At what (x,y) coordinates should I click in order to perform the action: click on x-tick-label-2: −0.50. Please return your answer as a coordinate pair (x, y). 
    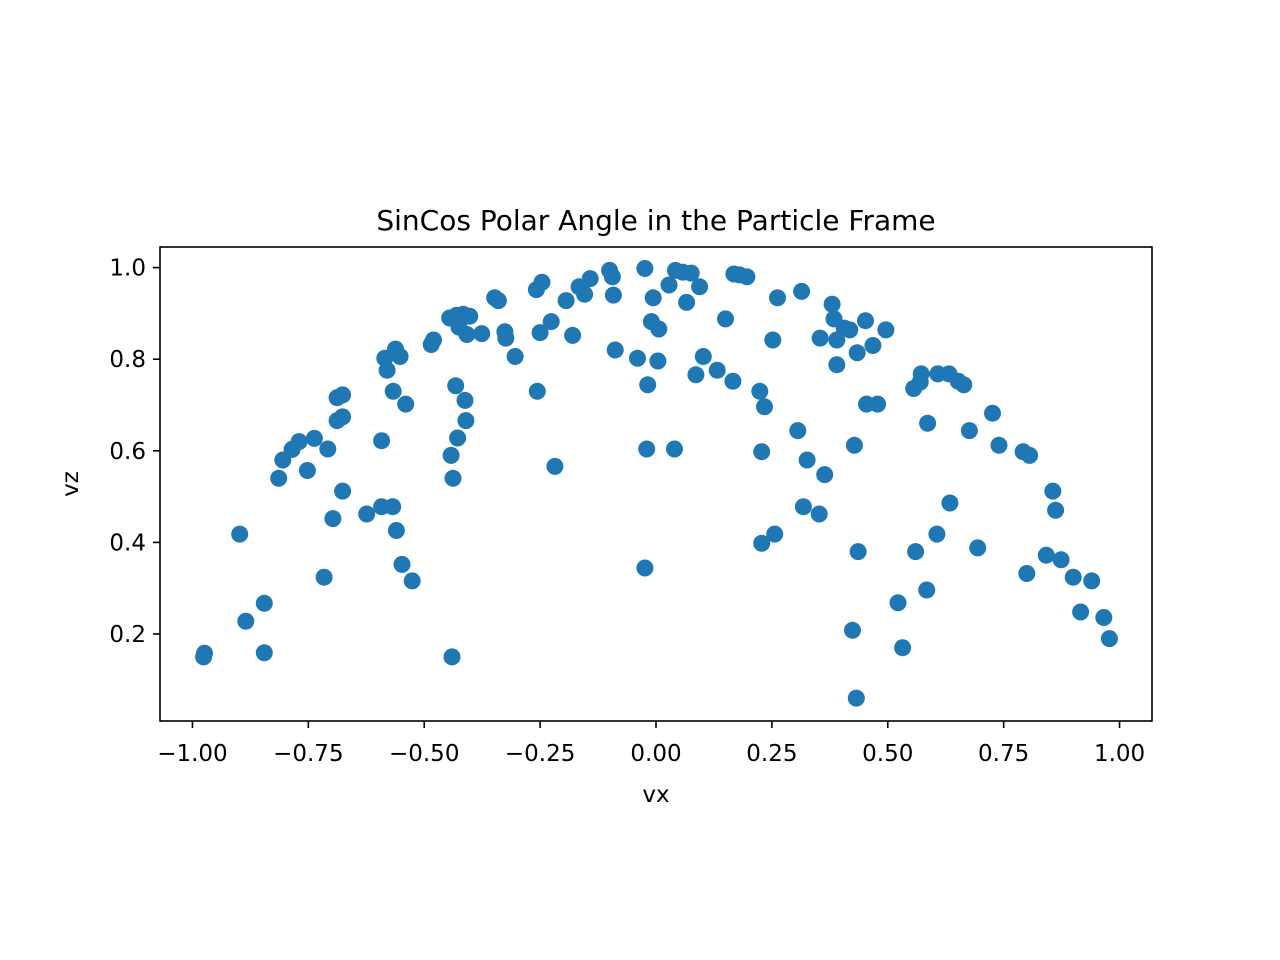
    Looking at the image, I should click on (424, 754).